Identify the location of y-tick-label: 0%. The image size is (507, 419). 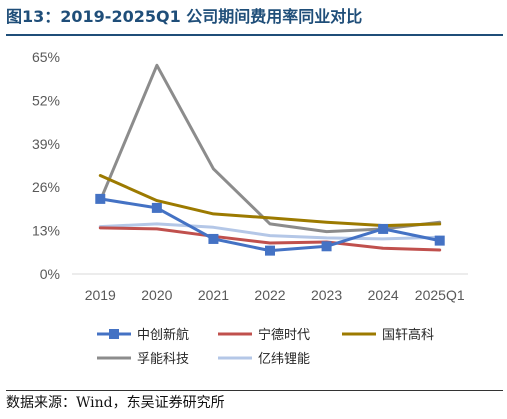
(50, 274).